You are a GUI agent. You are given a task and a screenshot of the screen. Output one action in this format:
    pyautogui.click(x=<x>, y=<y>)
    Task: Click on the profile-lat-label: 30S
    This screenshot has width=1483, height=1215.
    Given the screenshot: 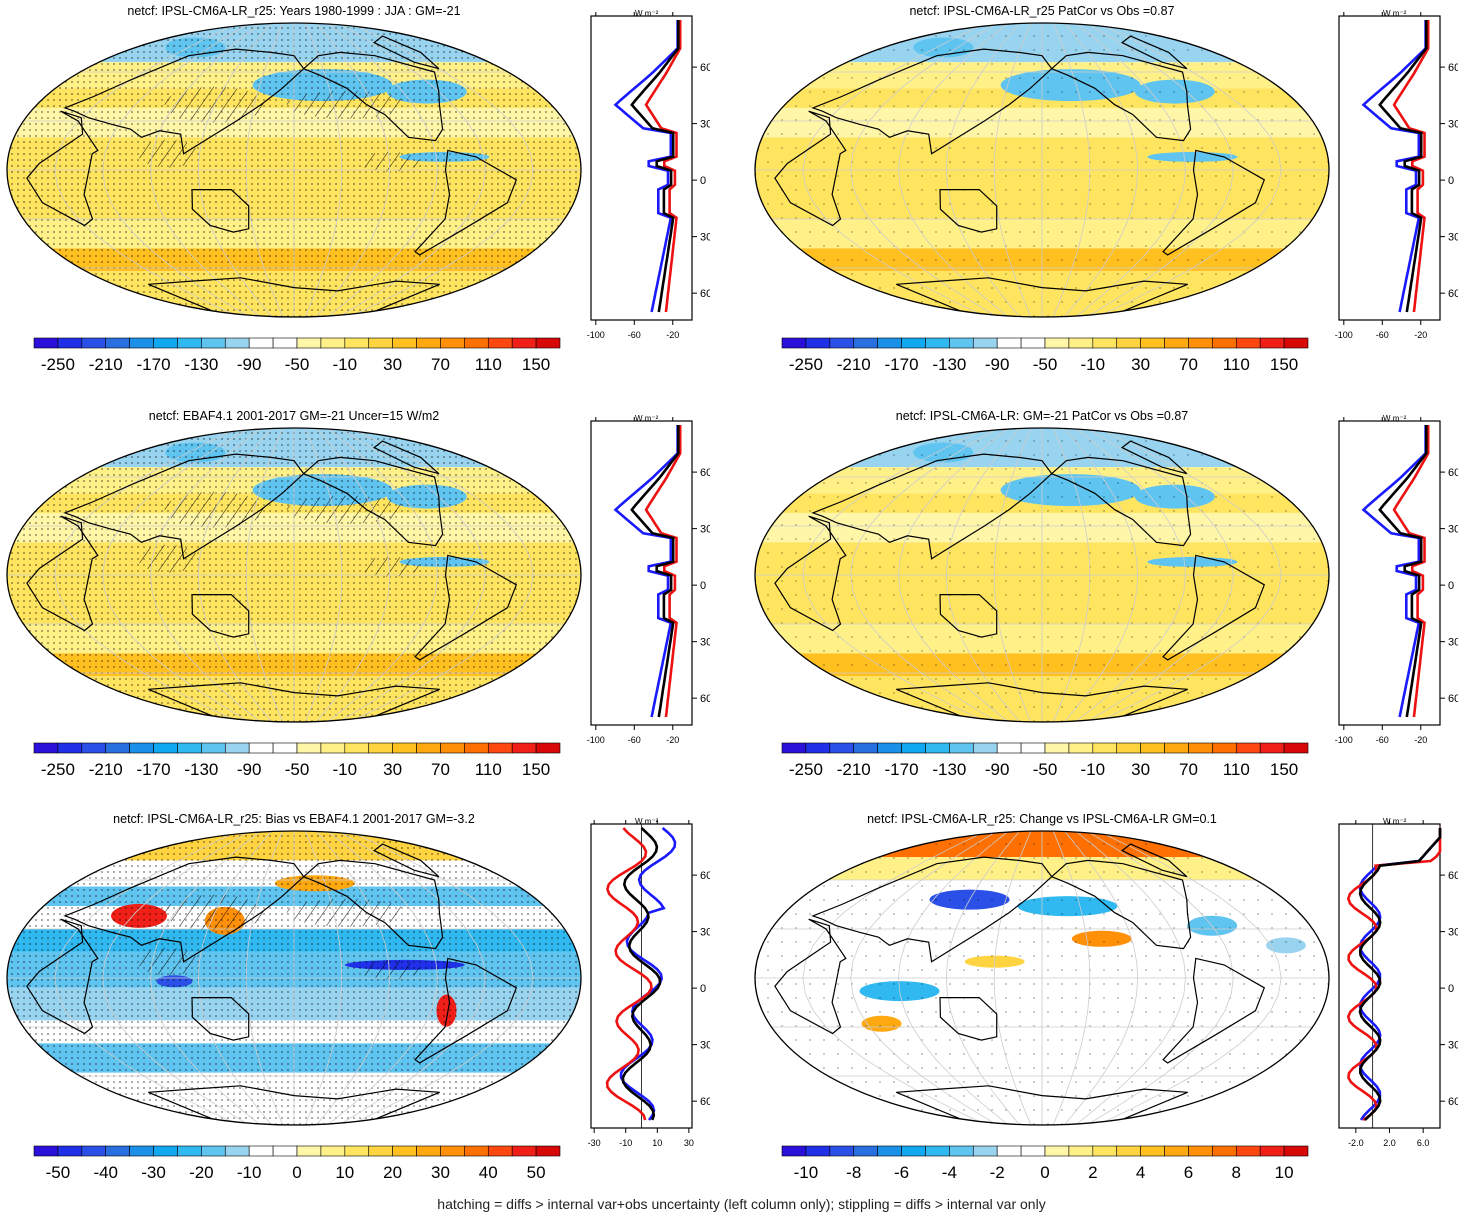 What is the action you would take?
    pyautogui.click(x=1453, y=1046)
    